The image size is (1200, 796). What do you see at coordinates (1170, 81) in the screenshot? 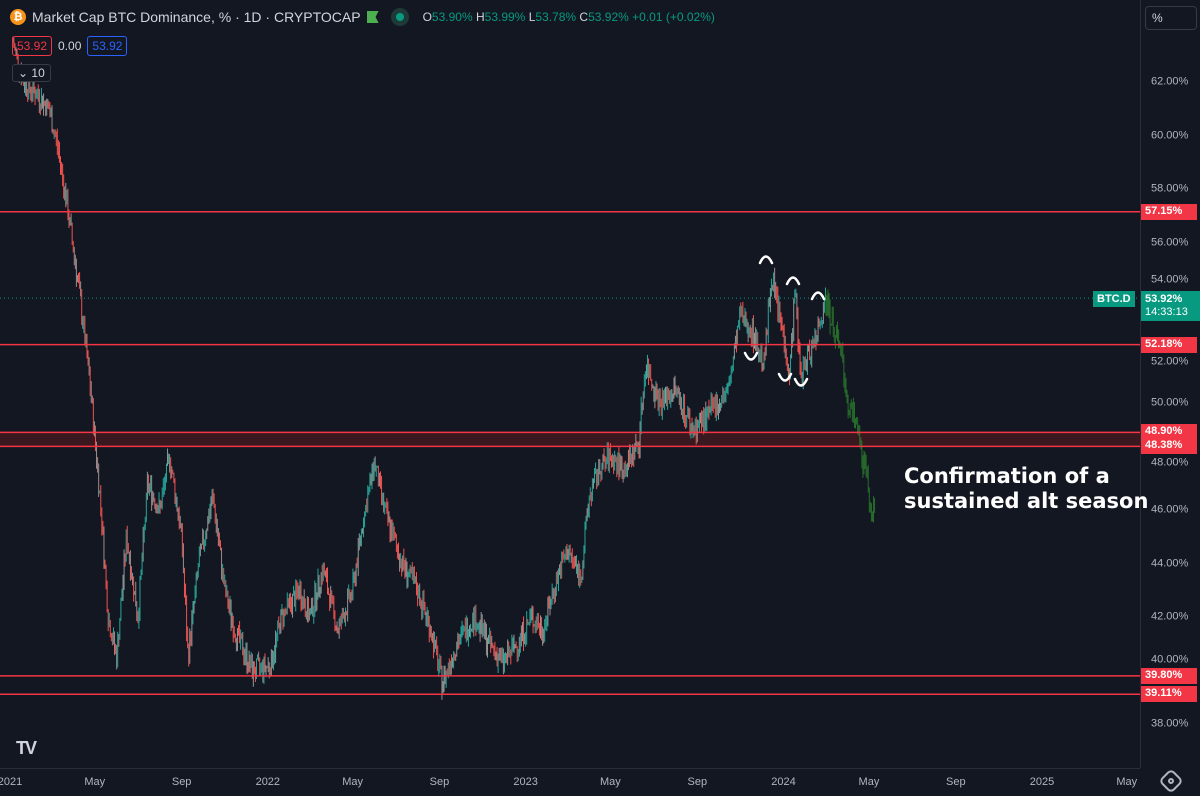
I see `y-tick-label: 62.00%` at bounding box center [1170, 81].